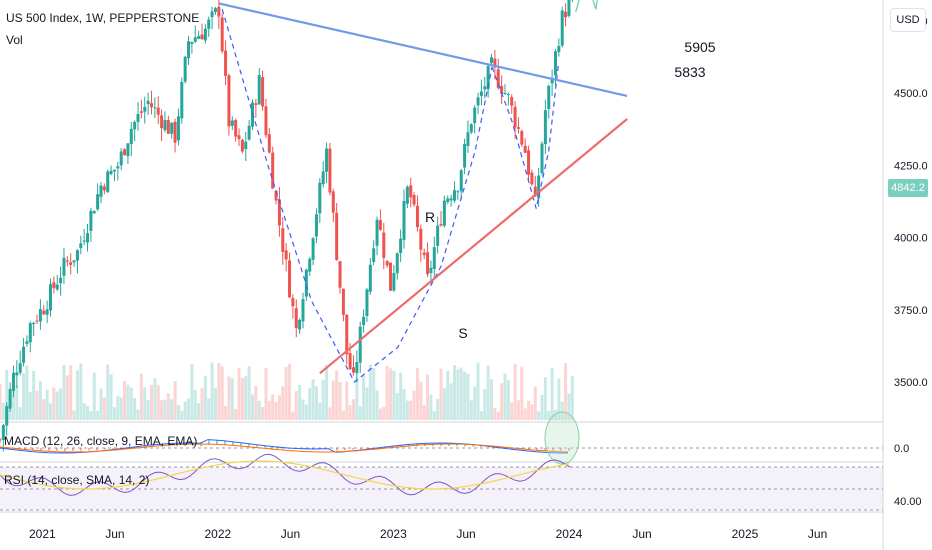 The width and height of the screenshot is (932, 550). I want to click on target-label-5905: 5905, so click(699, 47).